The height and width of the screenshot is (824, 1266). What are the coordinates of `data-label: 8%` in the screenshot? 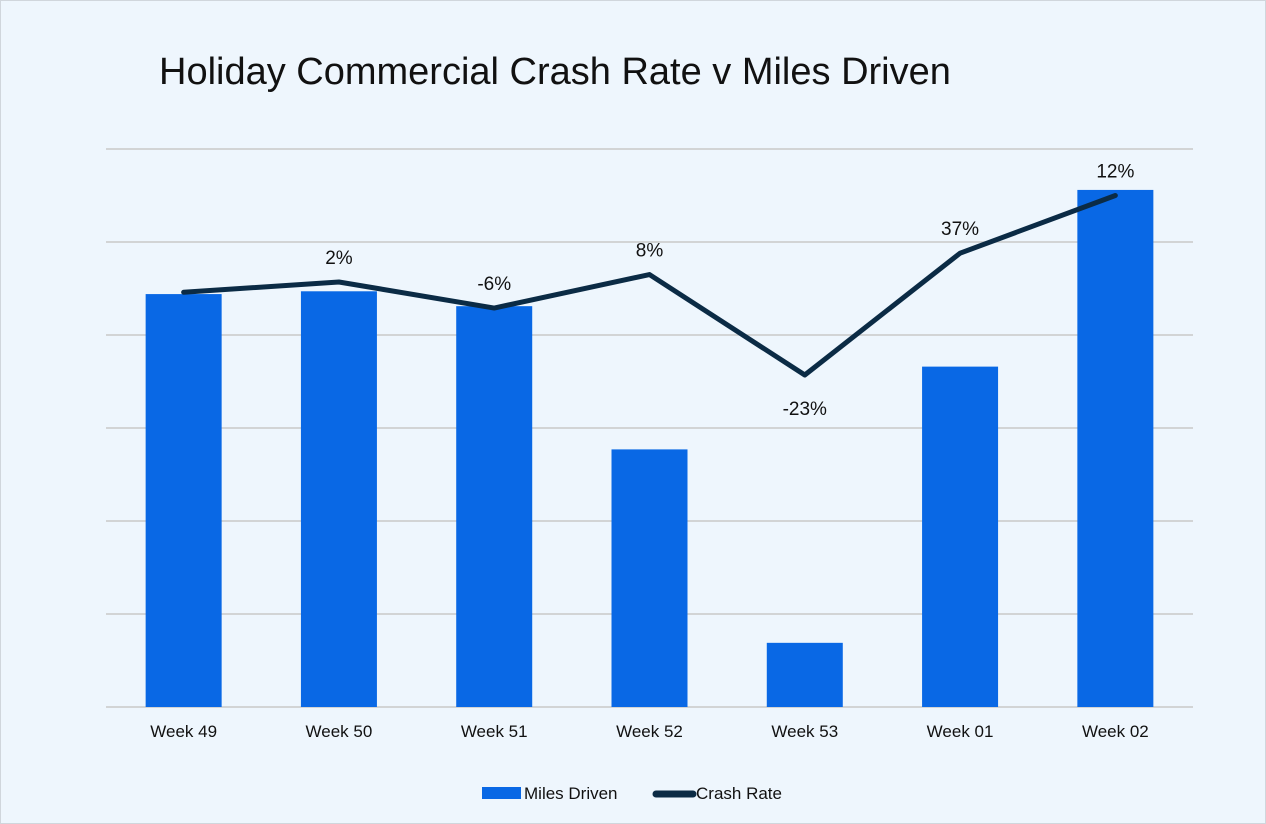 It's located at (650, 251).